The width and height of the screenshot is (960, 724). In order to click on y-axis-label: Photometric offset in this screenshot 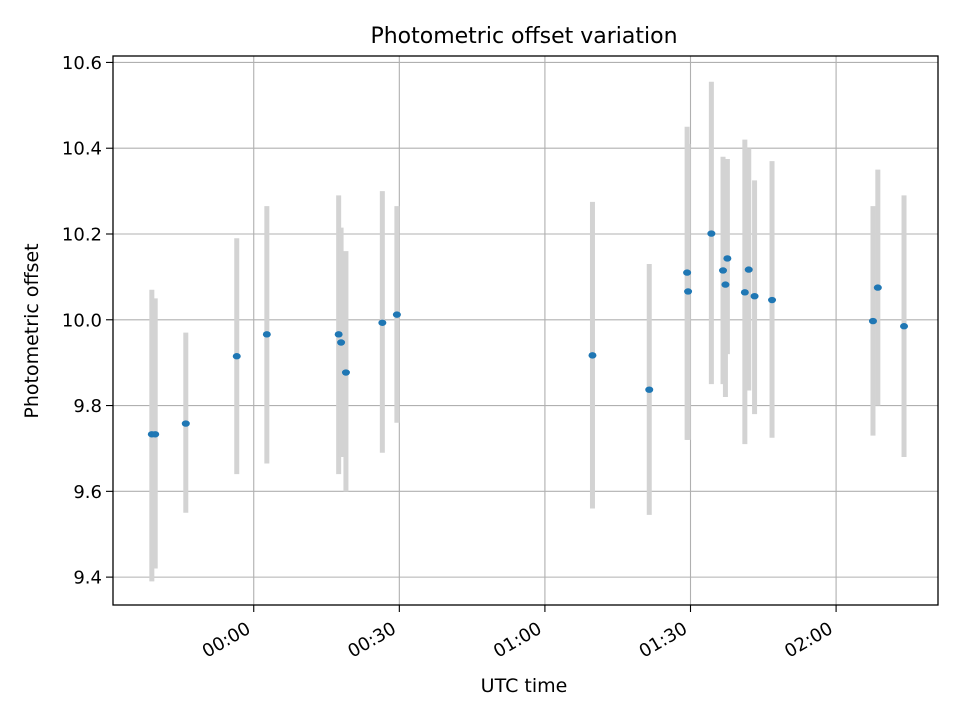, I will do `click(32, 330)`.